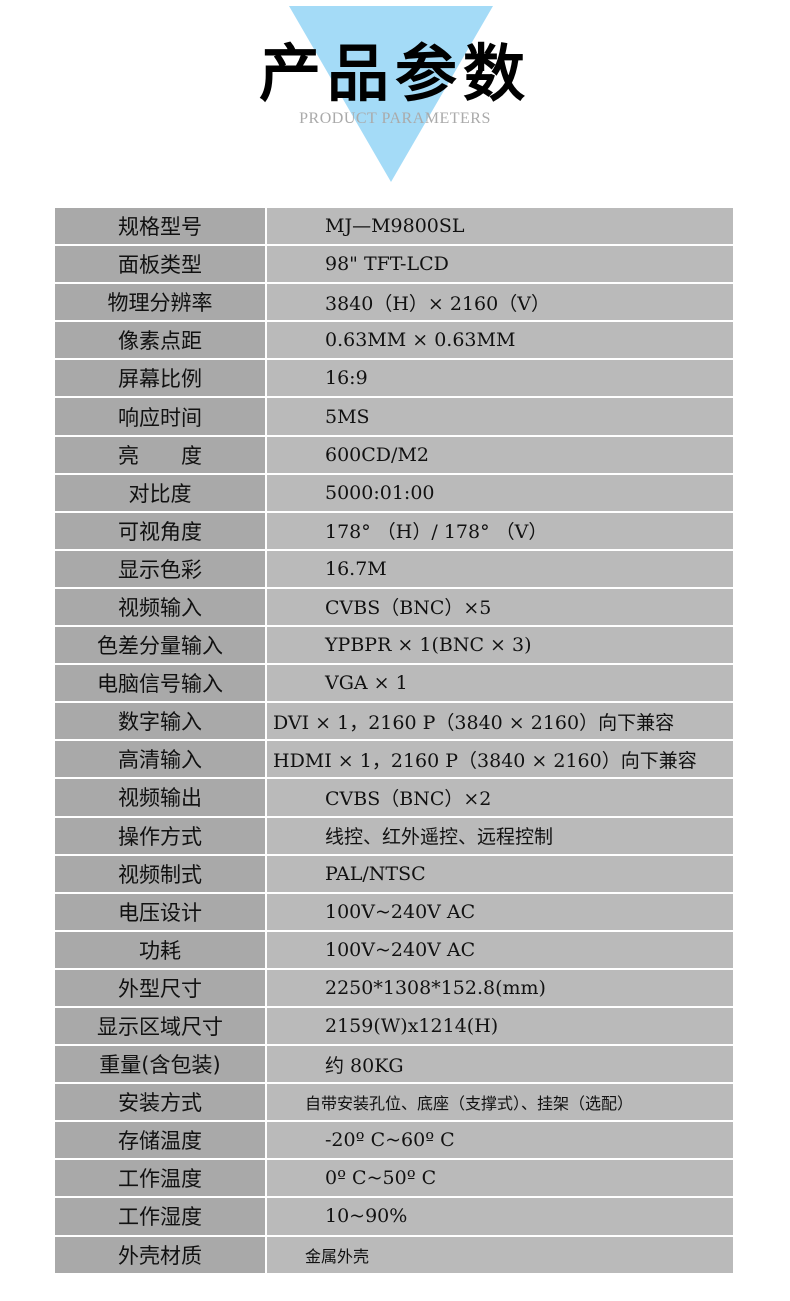 This screenshot has width=790, height=1301. What do you see at coordinates (160, 568) in the screenshot?
I see `spec-label: 显示色彩` at bounding box center [160, 568].